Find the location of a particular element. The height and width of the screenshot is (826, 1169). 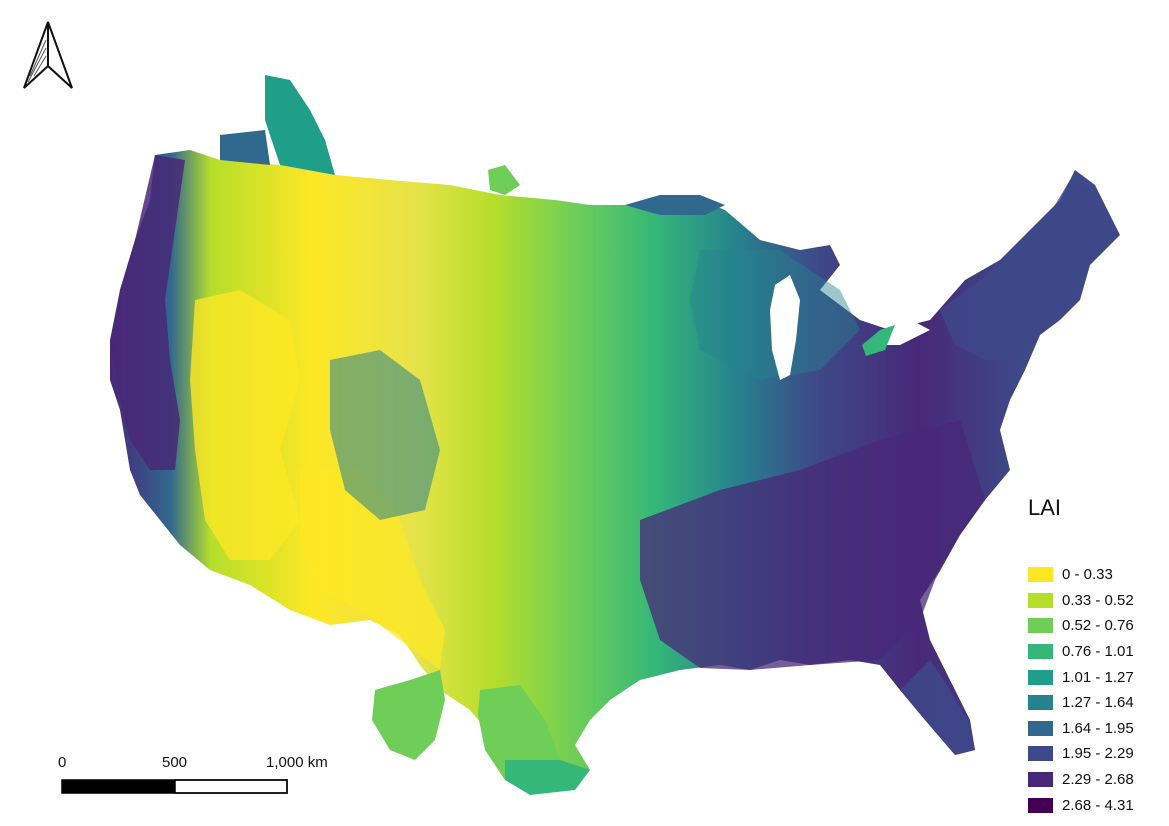

legend-label: 0.76 - 1.01 is located at coordinates (1098, 652).